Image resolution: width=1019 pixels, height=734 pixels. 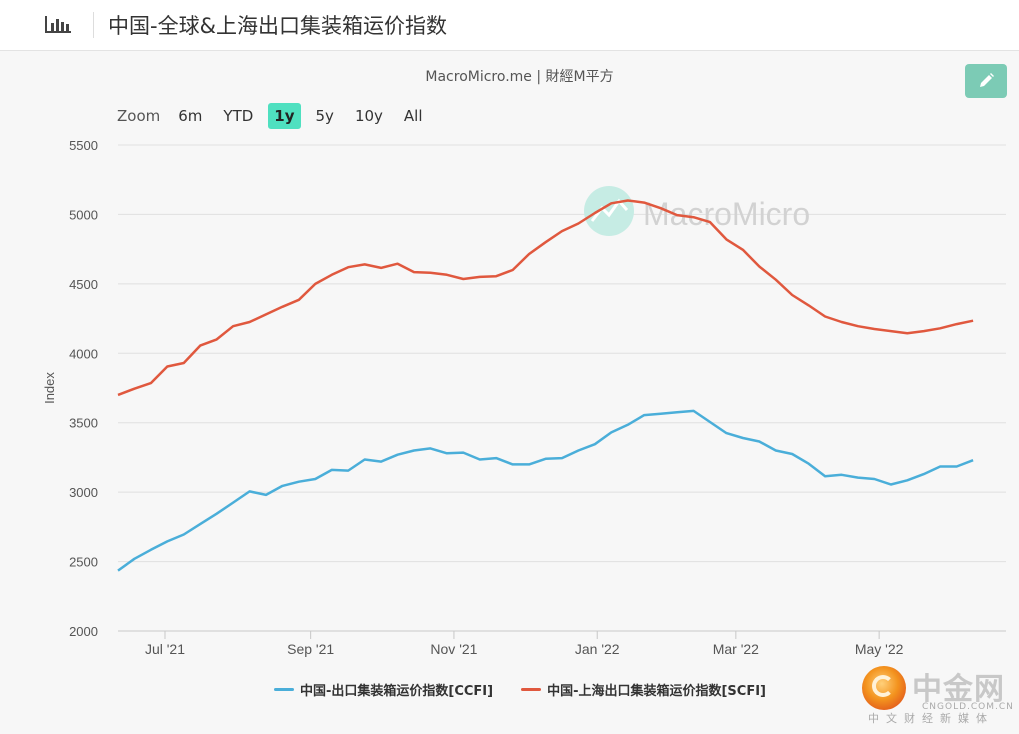 What do you see at coordinates (940, 695) in the screenshot?
I see `cngold-logo: 中金网 CNGOLD.COM.CN 中文财经新媒体` at bounding box center [940, 695].